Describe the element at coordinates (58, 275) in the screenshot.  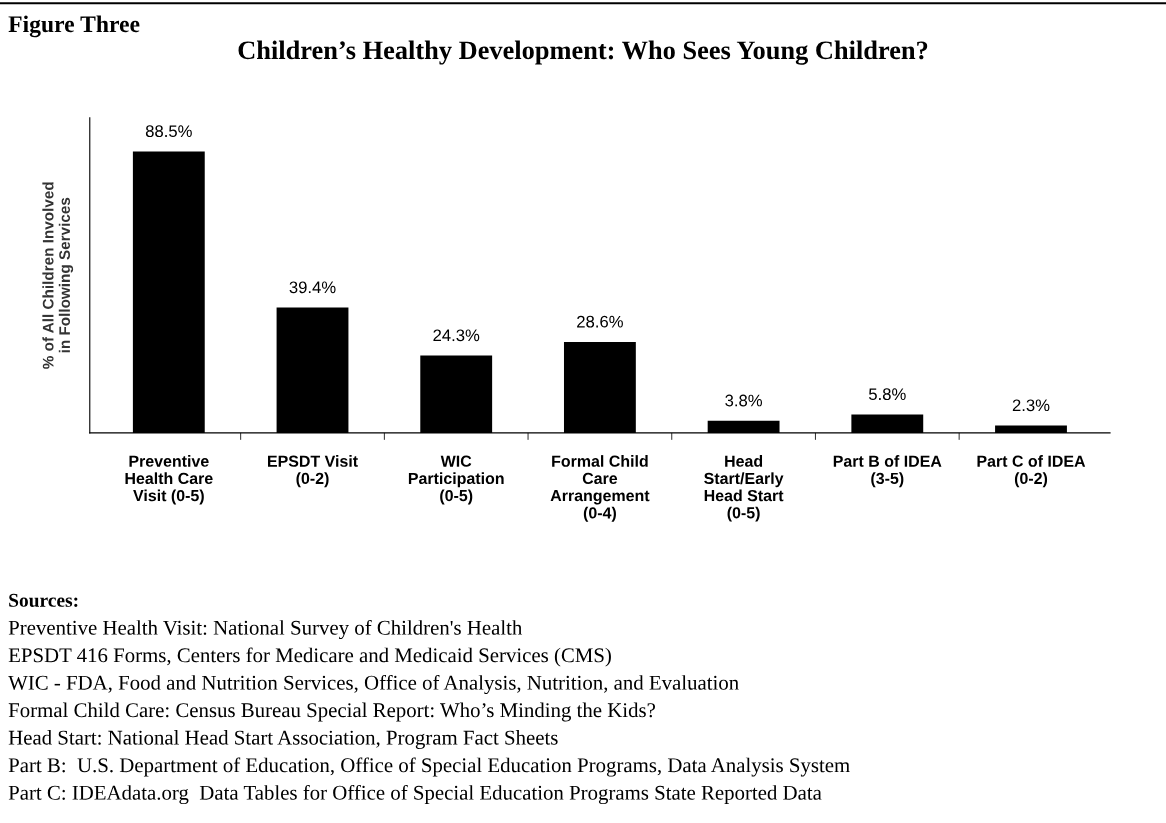
I see `y-axis-title: % of All Children Involved in Following Services` at that location.